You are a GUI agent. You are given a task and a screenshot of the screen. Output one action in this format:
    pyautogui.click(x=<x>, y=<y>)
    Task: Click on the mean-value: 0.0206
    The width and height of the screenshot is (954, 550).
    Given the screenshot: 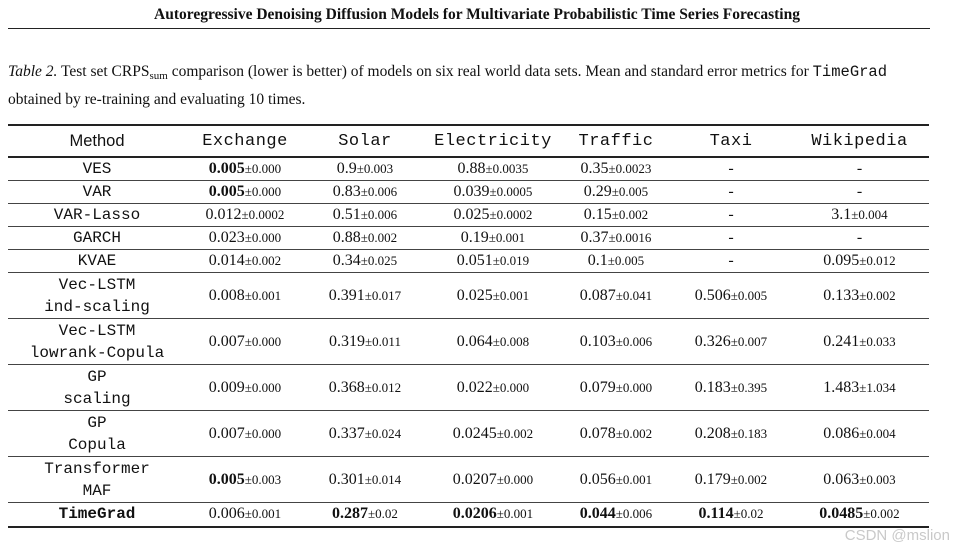 What is the action you would take?
    pyautogui.click(x=474, y=514)
    